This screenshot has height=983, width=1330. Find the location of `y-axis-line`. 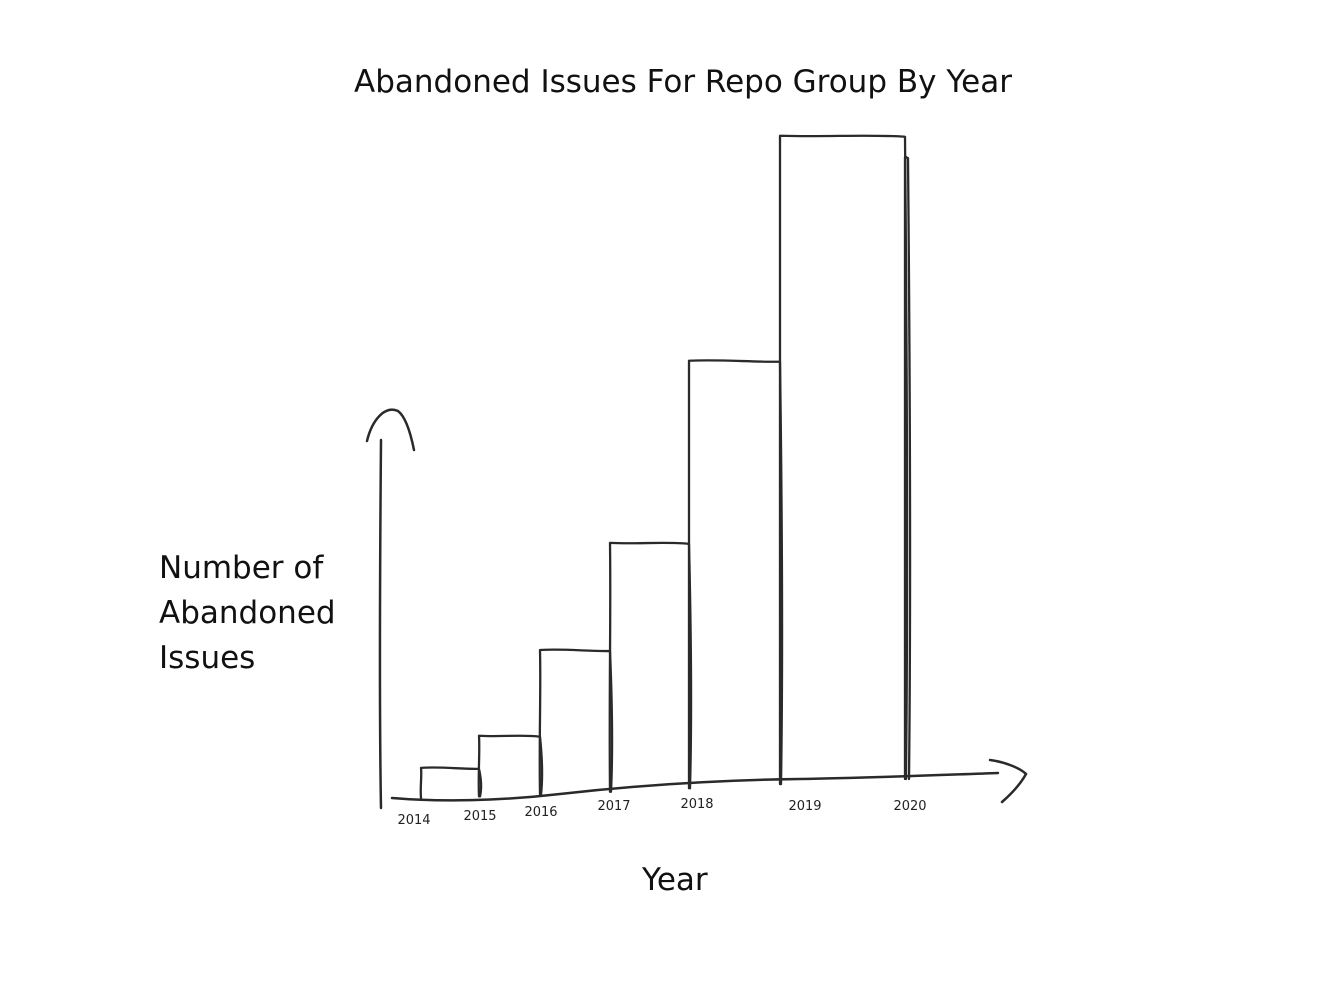

y-axis-line is located at coordinates (380, 624).